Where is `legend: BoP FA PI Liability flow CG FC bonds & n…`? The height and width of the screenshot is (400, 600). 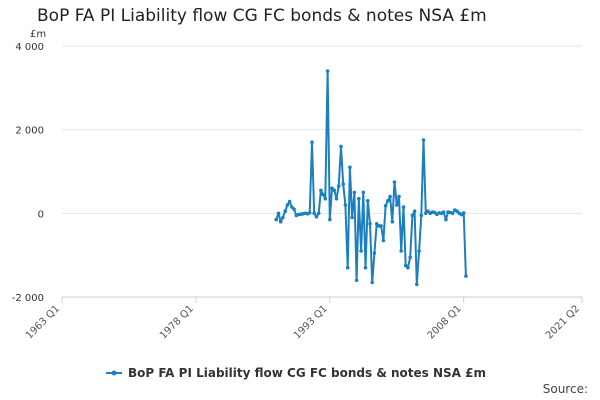 legend: BoP FA PI Liability flow CG FC bonds & n… is located at coordinates (296, 373).